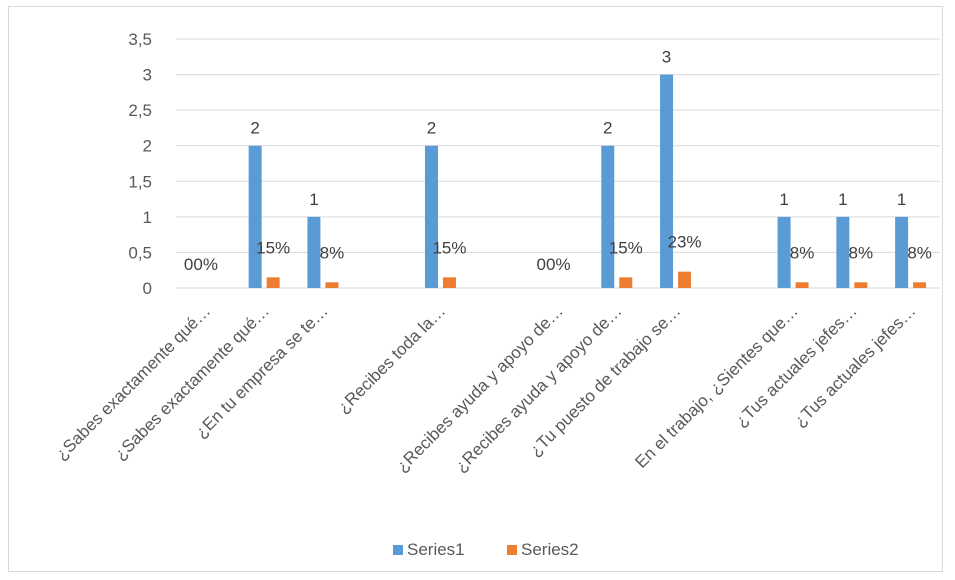 This screenshot has height=580, width=955. Describe the element at coordinates (140, 164) in the screenshot. I see `y-axis: 0 0,5 1 1,5 2 2,5 3 3,5` at that location.